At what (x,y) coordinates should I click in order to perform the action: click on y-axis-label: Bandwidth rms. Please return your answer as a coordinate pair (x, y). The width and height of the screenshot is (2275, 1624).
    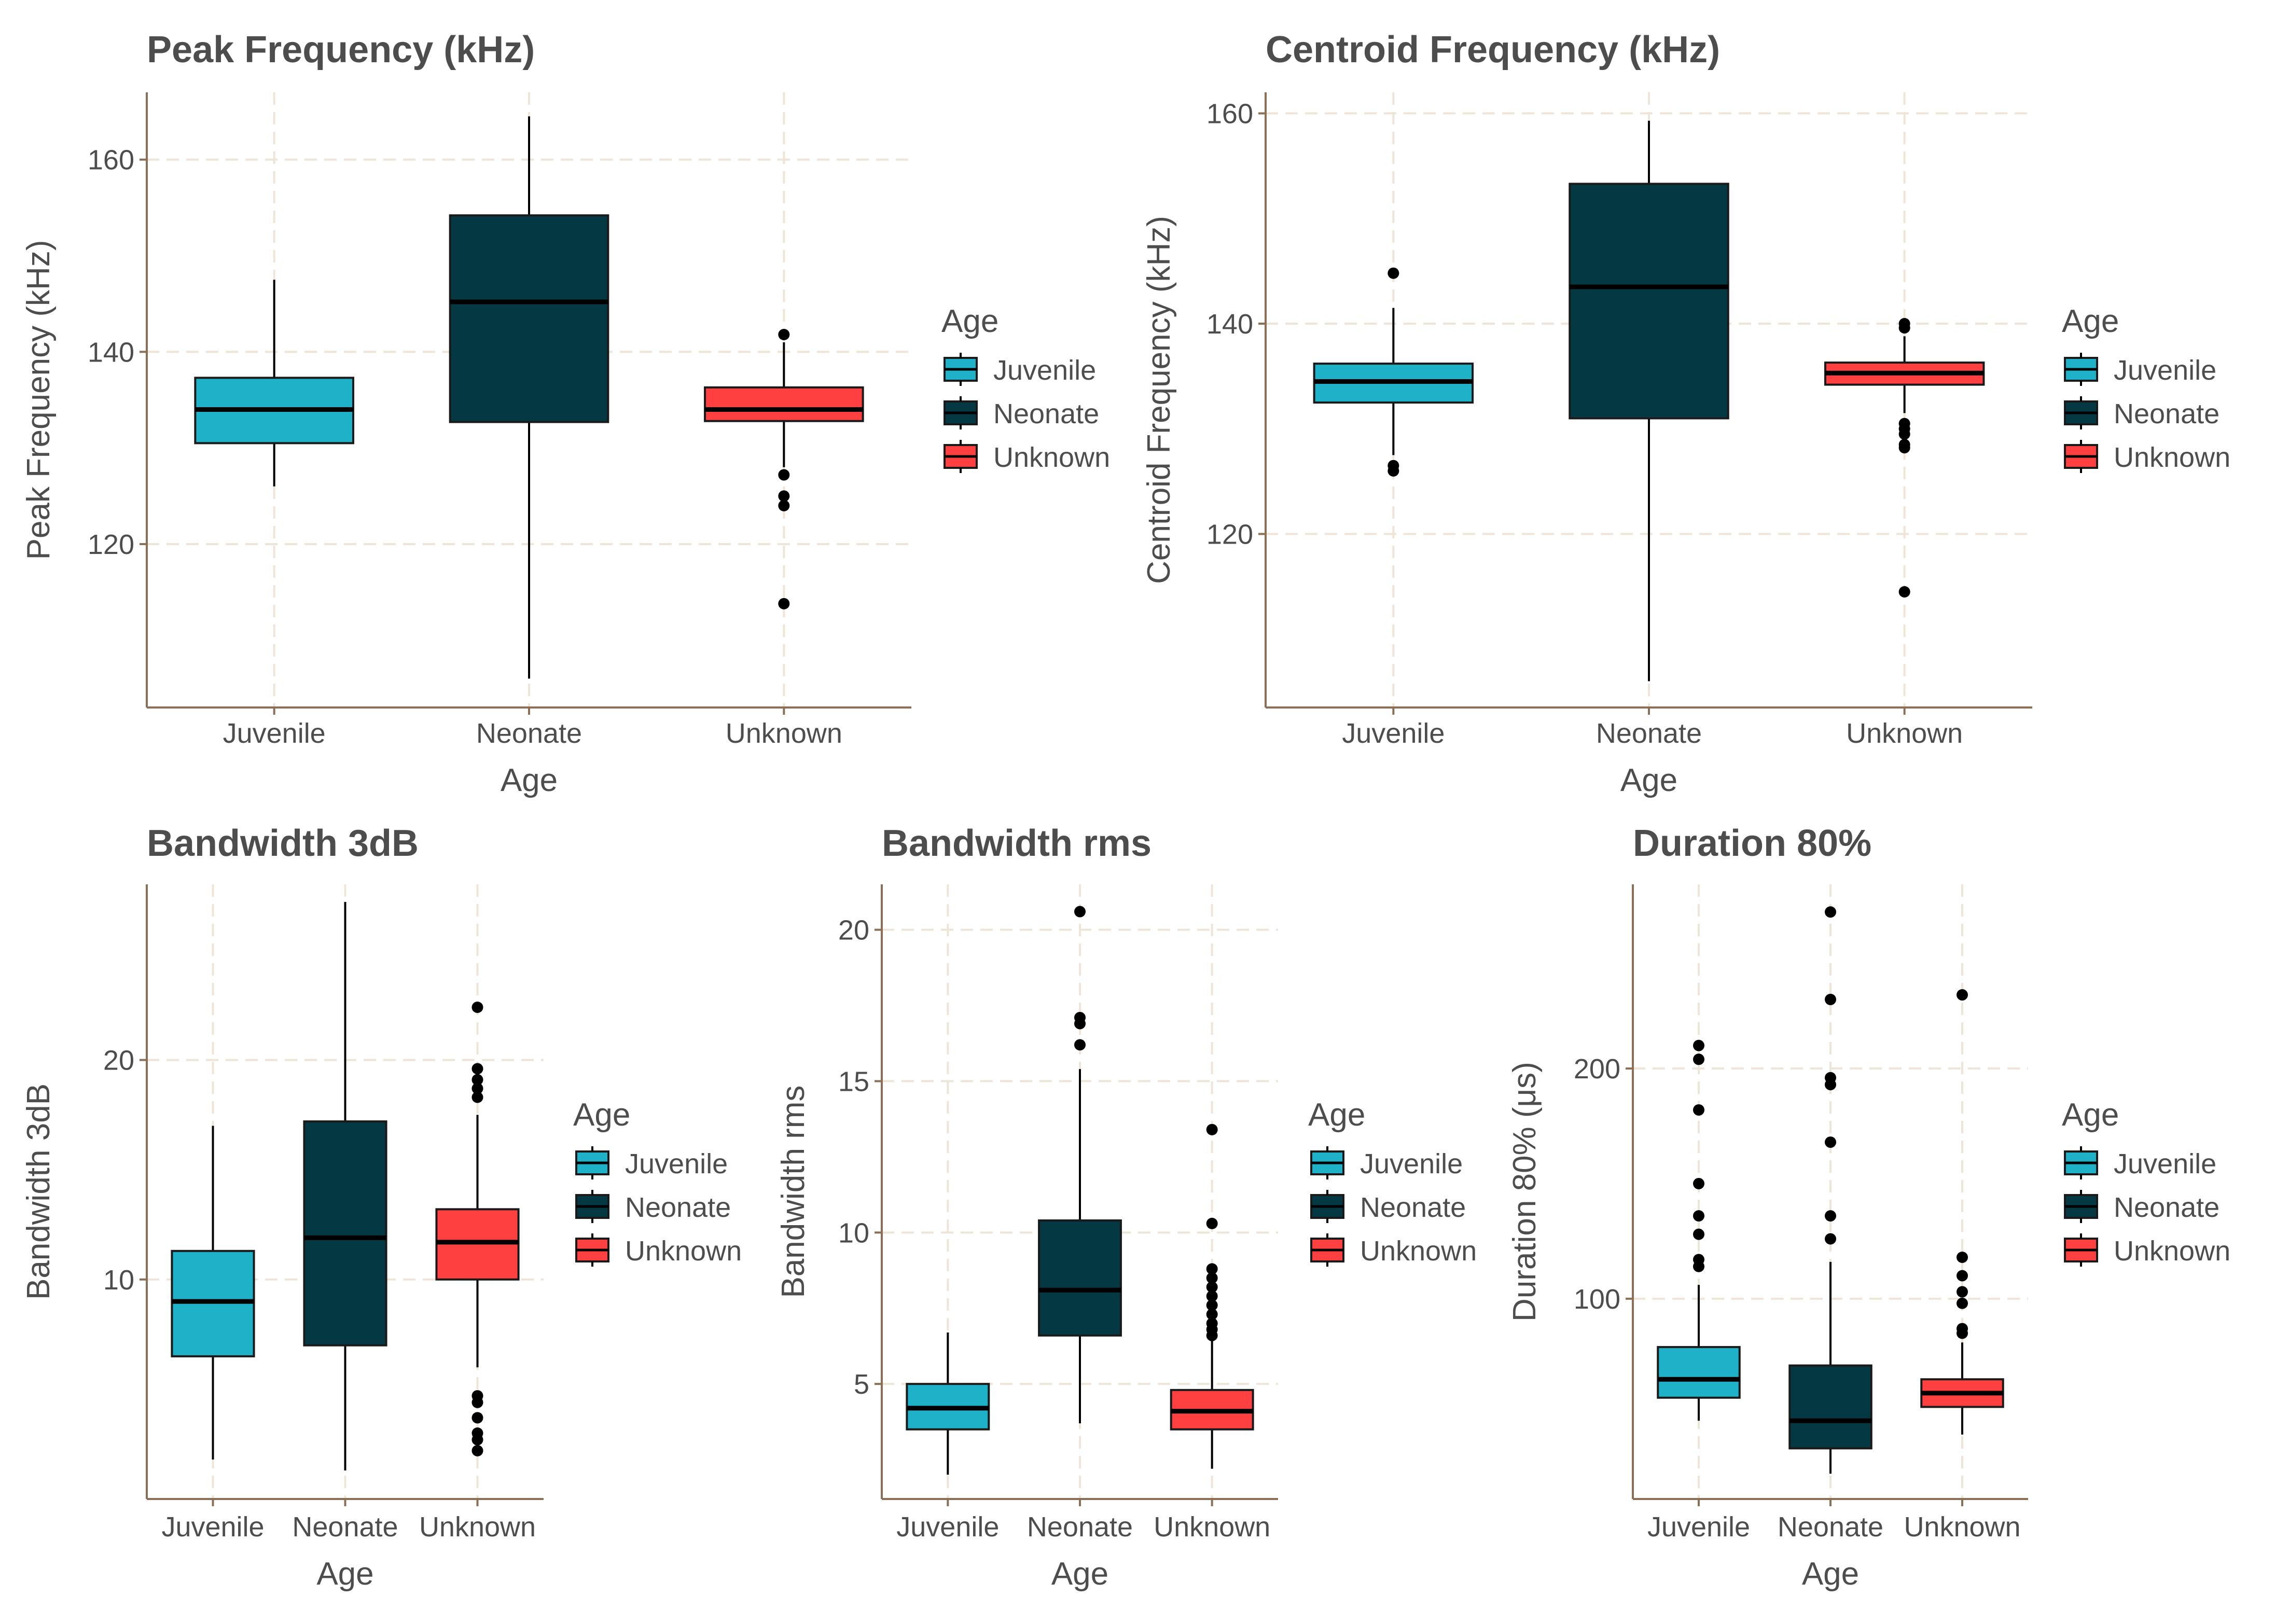
    Looking at the image, I should click on (793, 1192).